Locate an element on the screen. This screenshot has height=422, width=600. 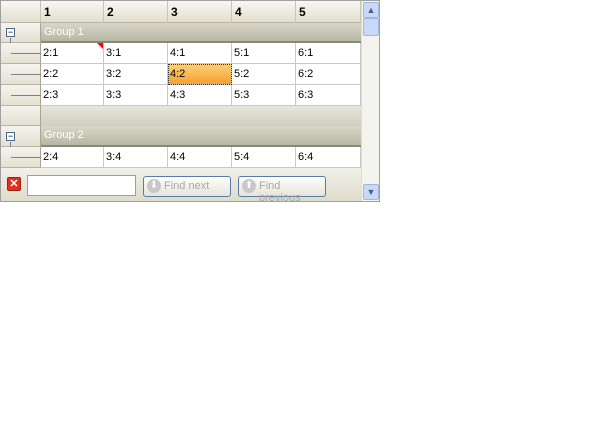
find-input is located at coordinates (81, 185).